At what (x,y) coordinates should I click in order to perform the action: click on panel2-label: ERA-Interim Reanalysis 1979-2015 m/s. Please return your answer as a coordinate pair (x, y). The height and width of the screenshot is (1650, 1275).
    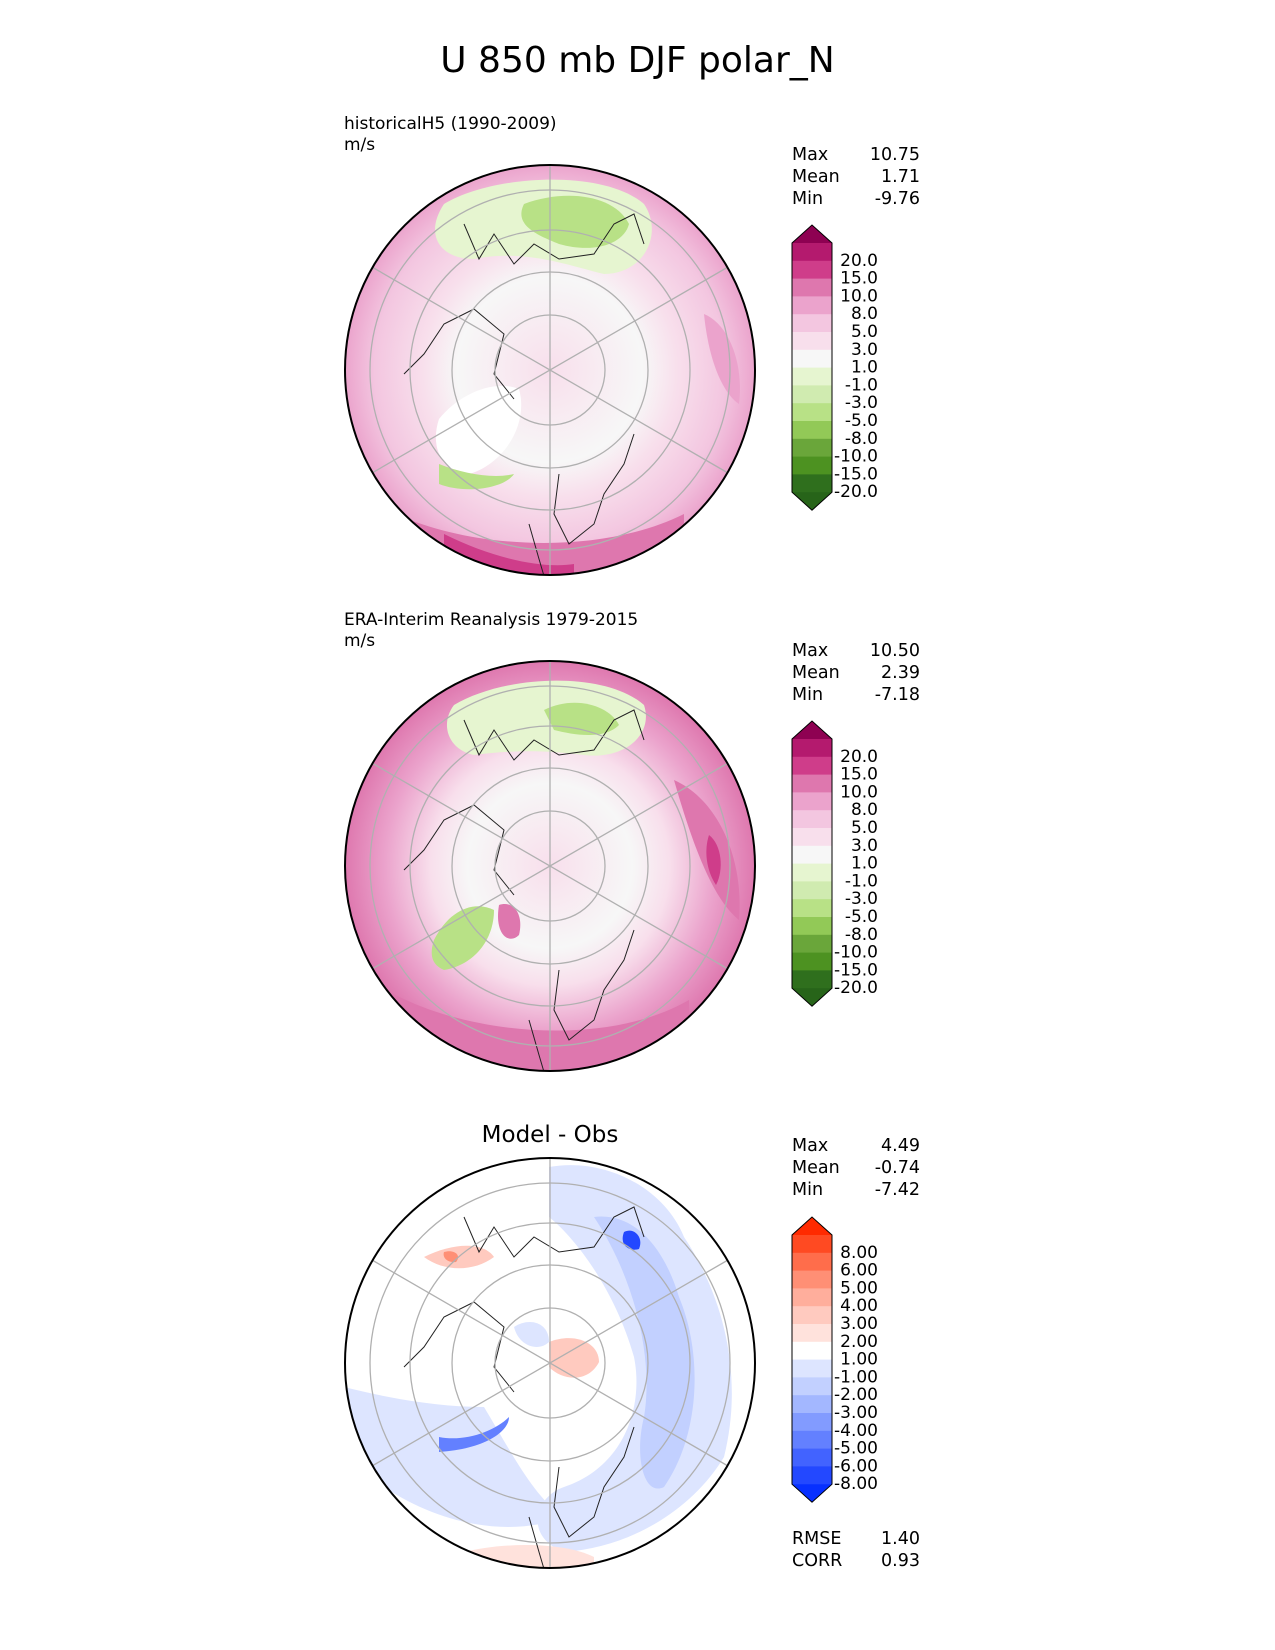
    Looking at the image, I should click on (491, 631).